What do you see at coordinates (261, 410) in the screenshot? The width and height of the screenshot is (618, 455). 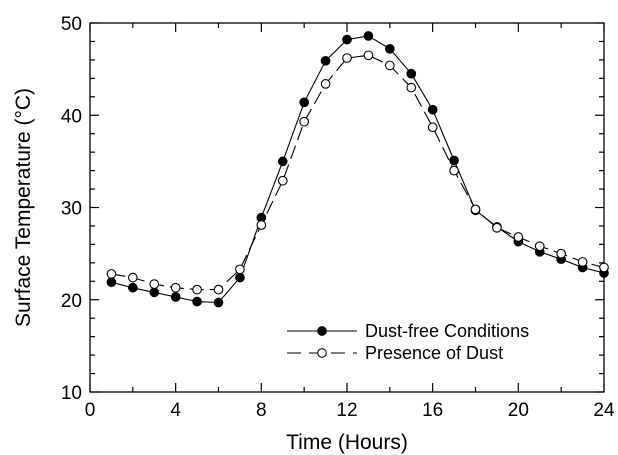 I see `x-tick-label: 8` at bounding box center [261, 410].